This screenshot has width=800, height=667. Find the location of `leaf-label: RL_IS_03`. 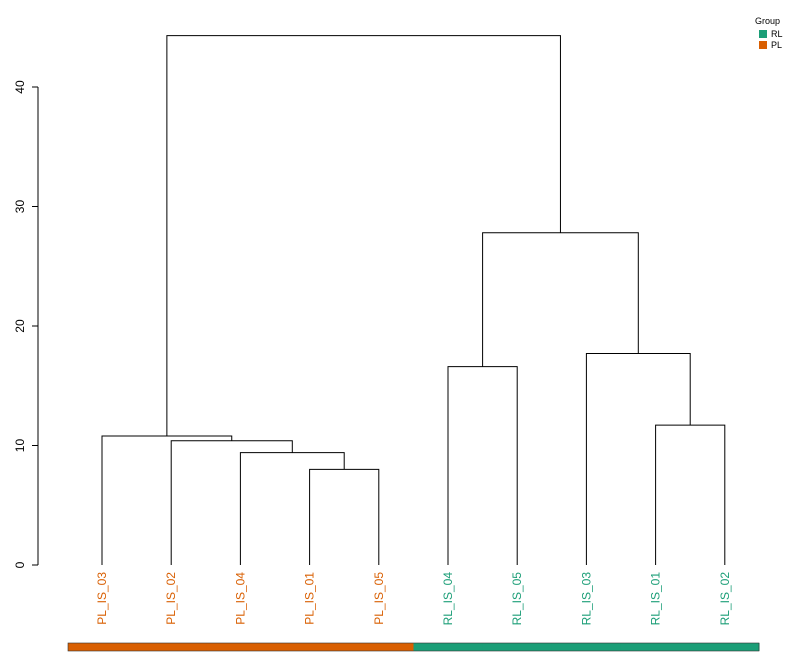

leaf-label: RL_IS_03 is located at coordinates (586, 599).